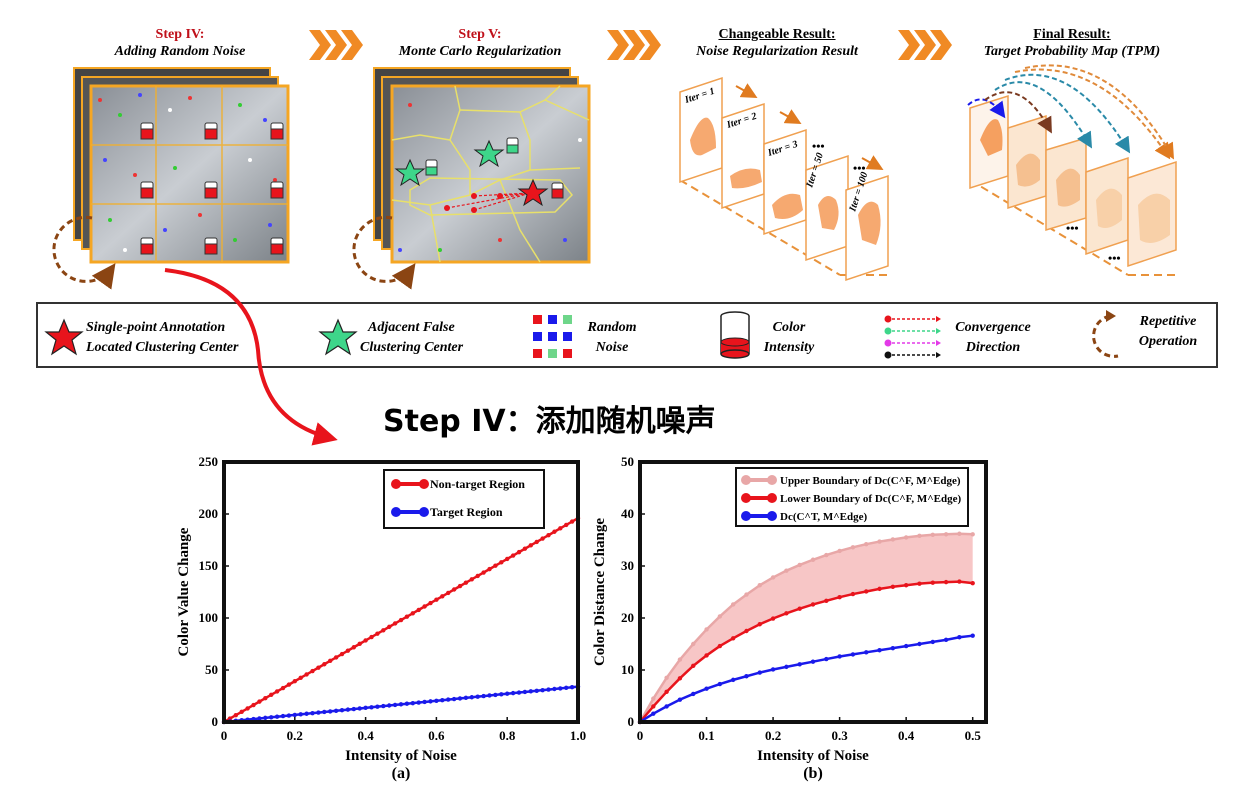 The image size is (1253, 793). What do you see at coordinates (1114, 258) in the screenshot?
I see `ellipsis-4: •••` at bounding box center [1114, 258].